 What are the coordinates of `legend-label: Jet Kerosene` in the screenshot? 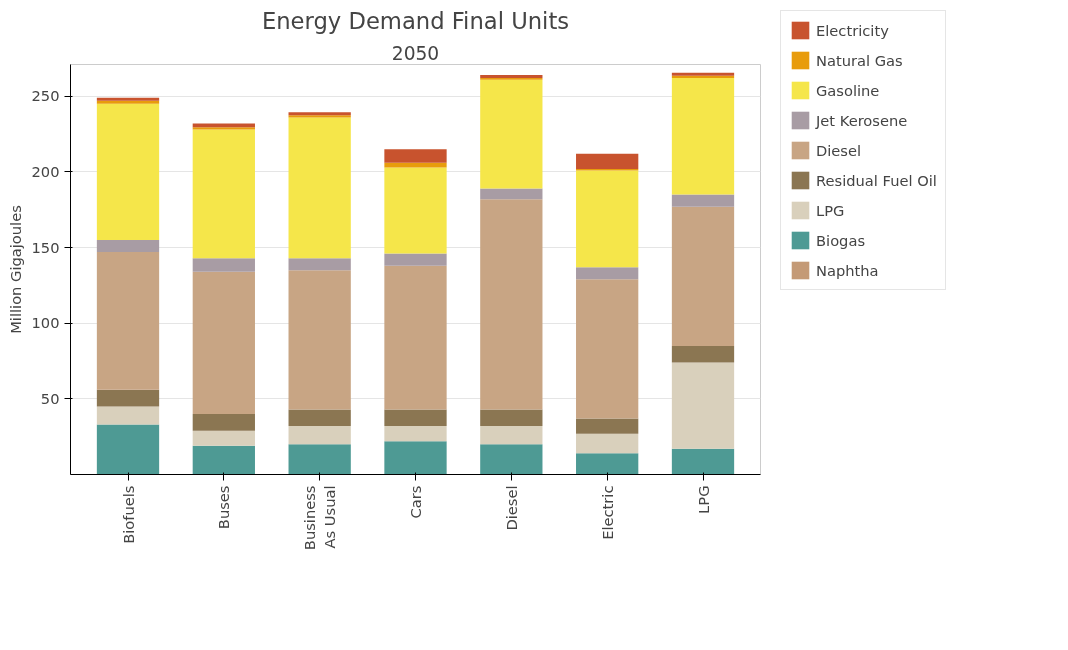 It's located at (862, 120).